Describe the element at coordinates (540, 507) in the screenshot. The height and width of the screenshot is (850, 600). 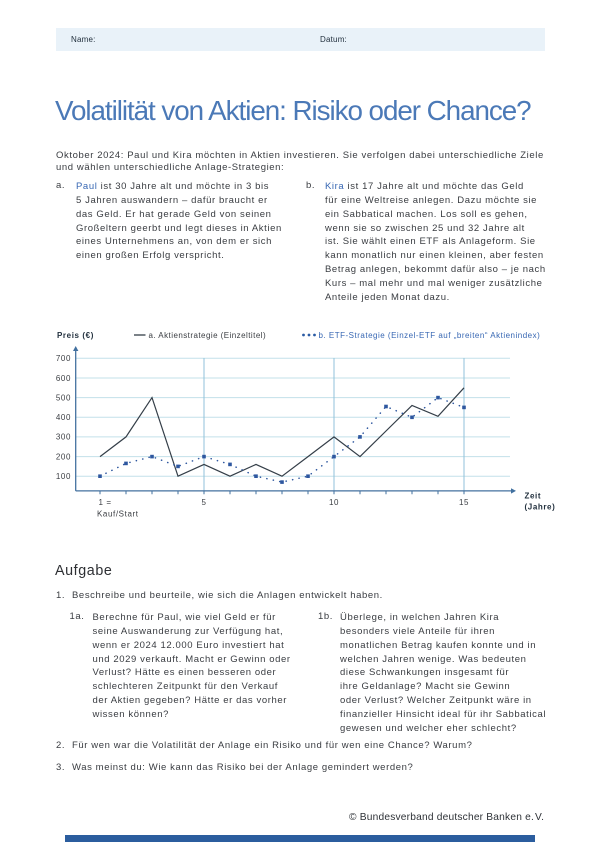
I see `svg-text: (Jahre)` at that location.